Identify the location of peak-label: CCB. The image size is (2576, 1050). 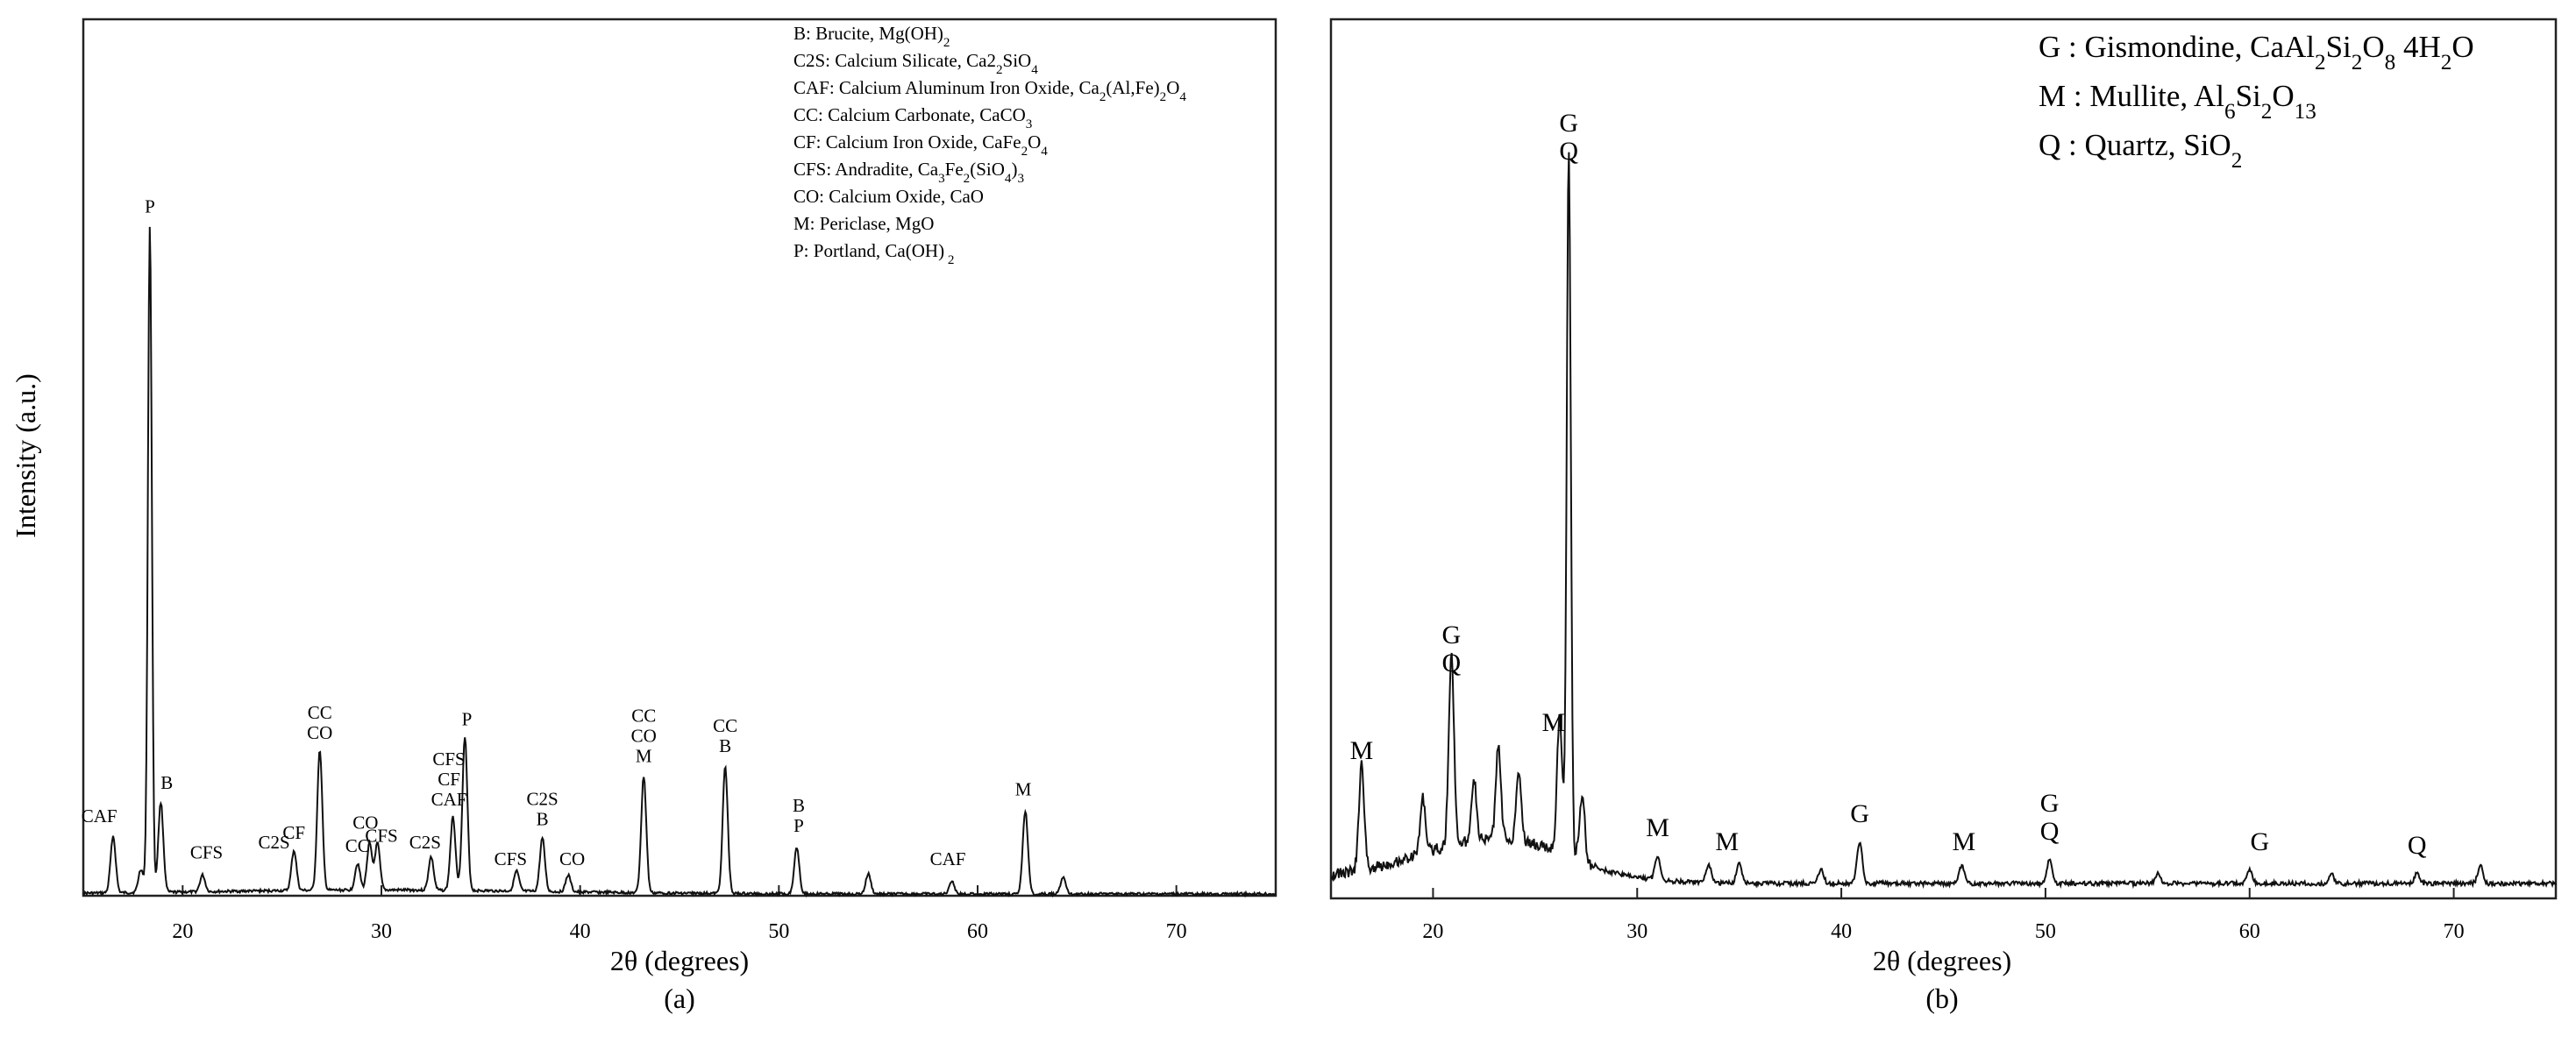
(725, 735).